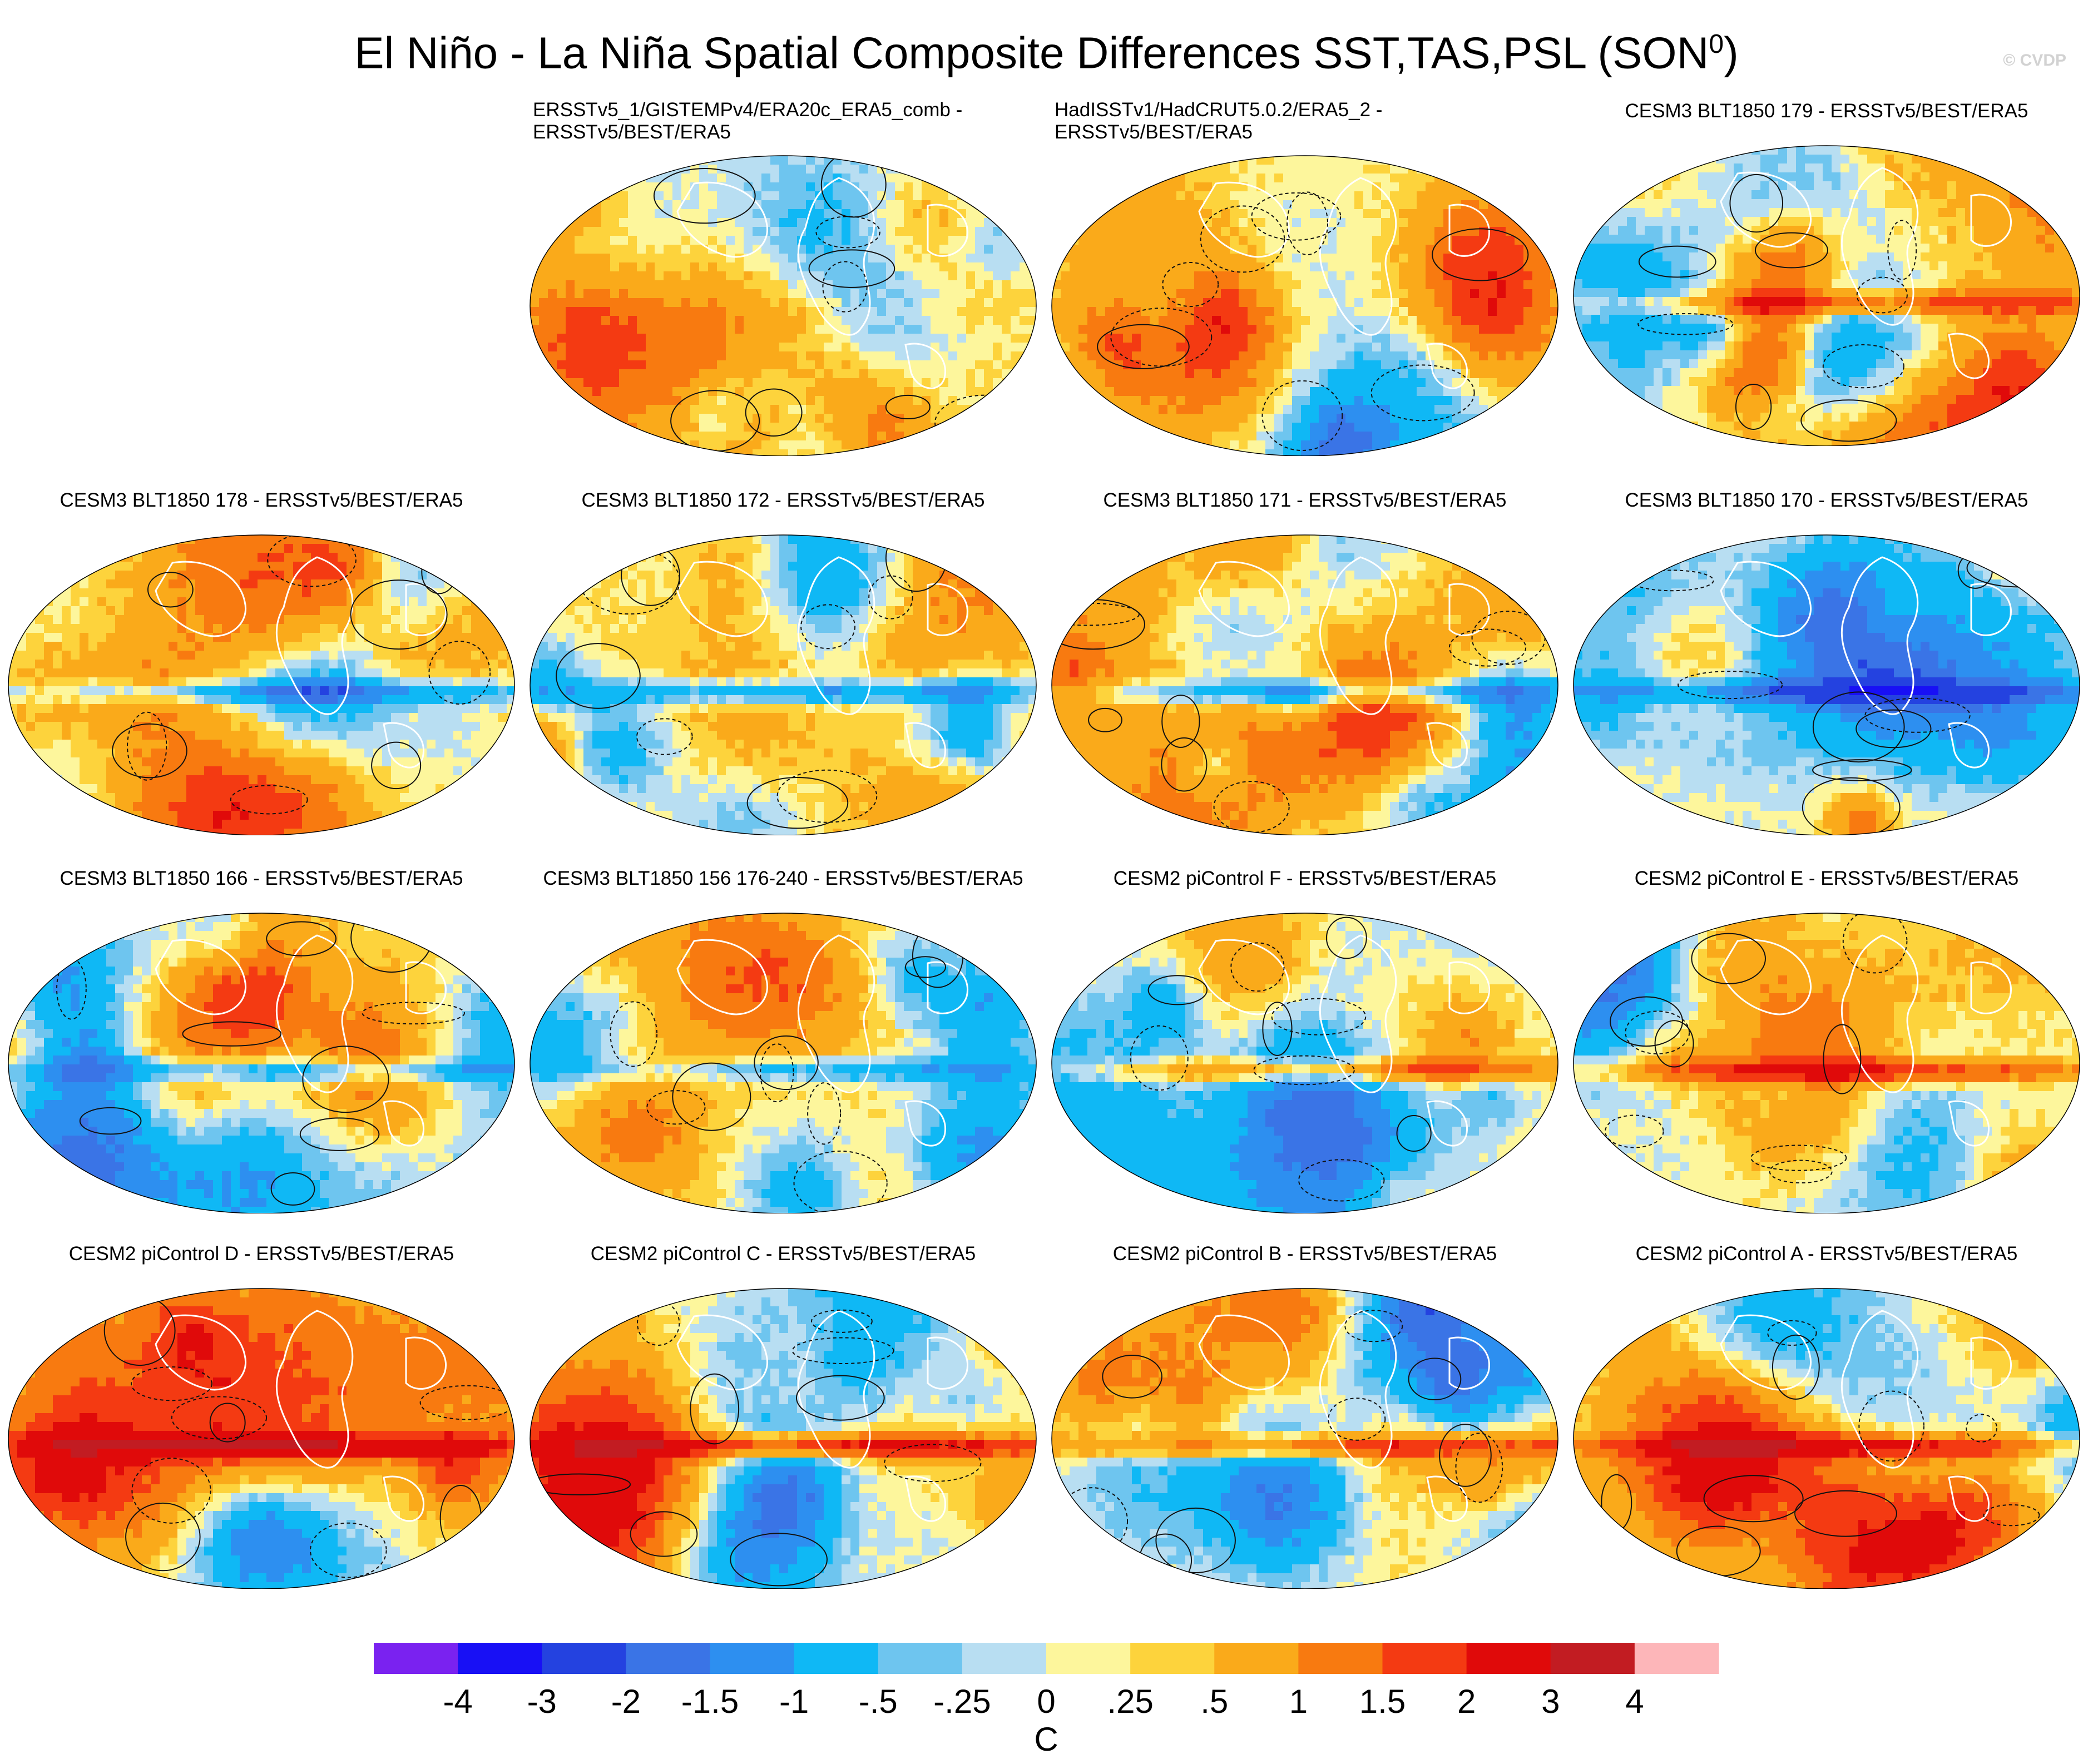  I want to click on panel-title: CESM2 piControl D - ERSSTv5/BEST/ERA5, so click(261, 1254).